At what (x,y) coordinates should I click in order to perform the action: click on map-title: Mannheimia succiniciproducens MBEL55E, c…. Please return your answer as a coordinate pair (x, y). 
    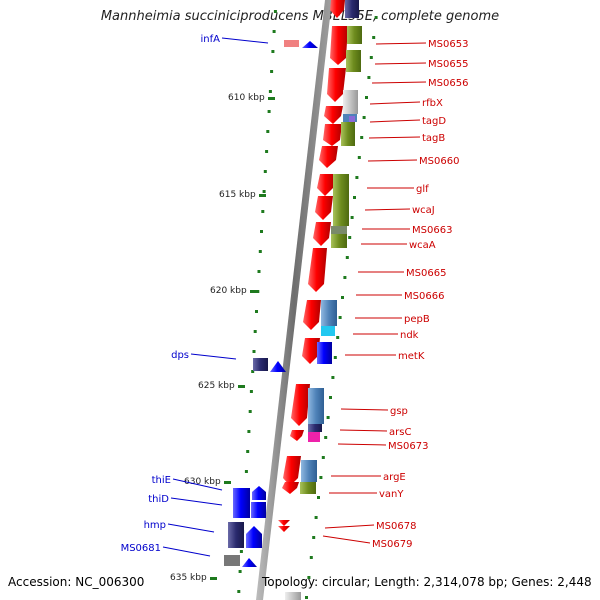
    Looking at the image, I should click on (300, 16).